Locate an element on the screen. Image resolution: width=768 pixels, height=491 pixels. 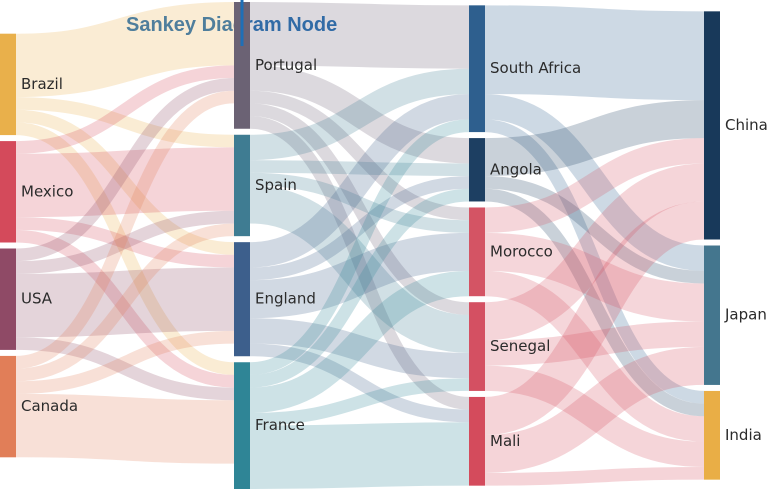
link-england-to-angola is located at coordinates (359, 228).